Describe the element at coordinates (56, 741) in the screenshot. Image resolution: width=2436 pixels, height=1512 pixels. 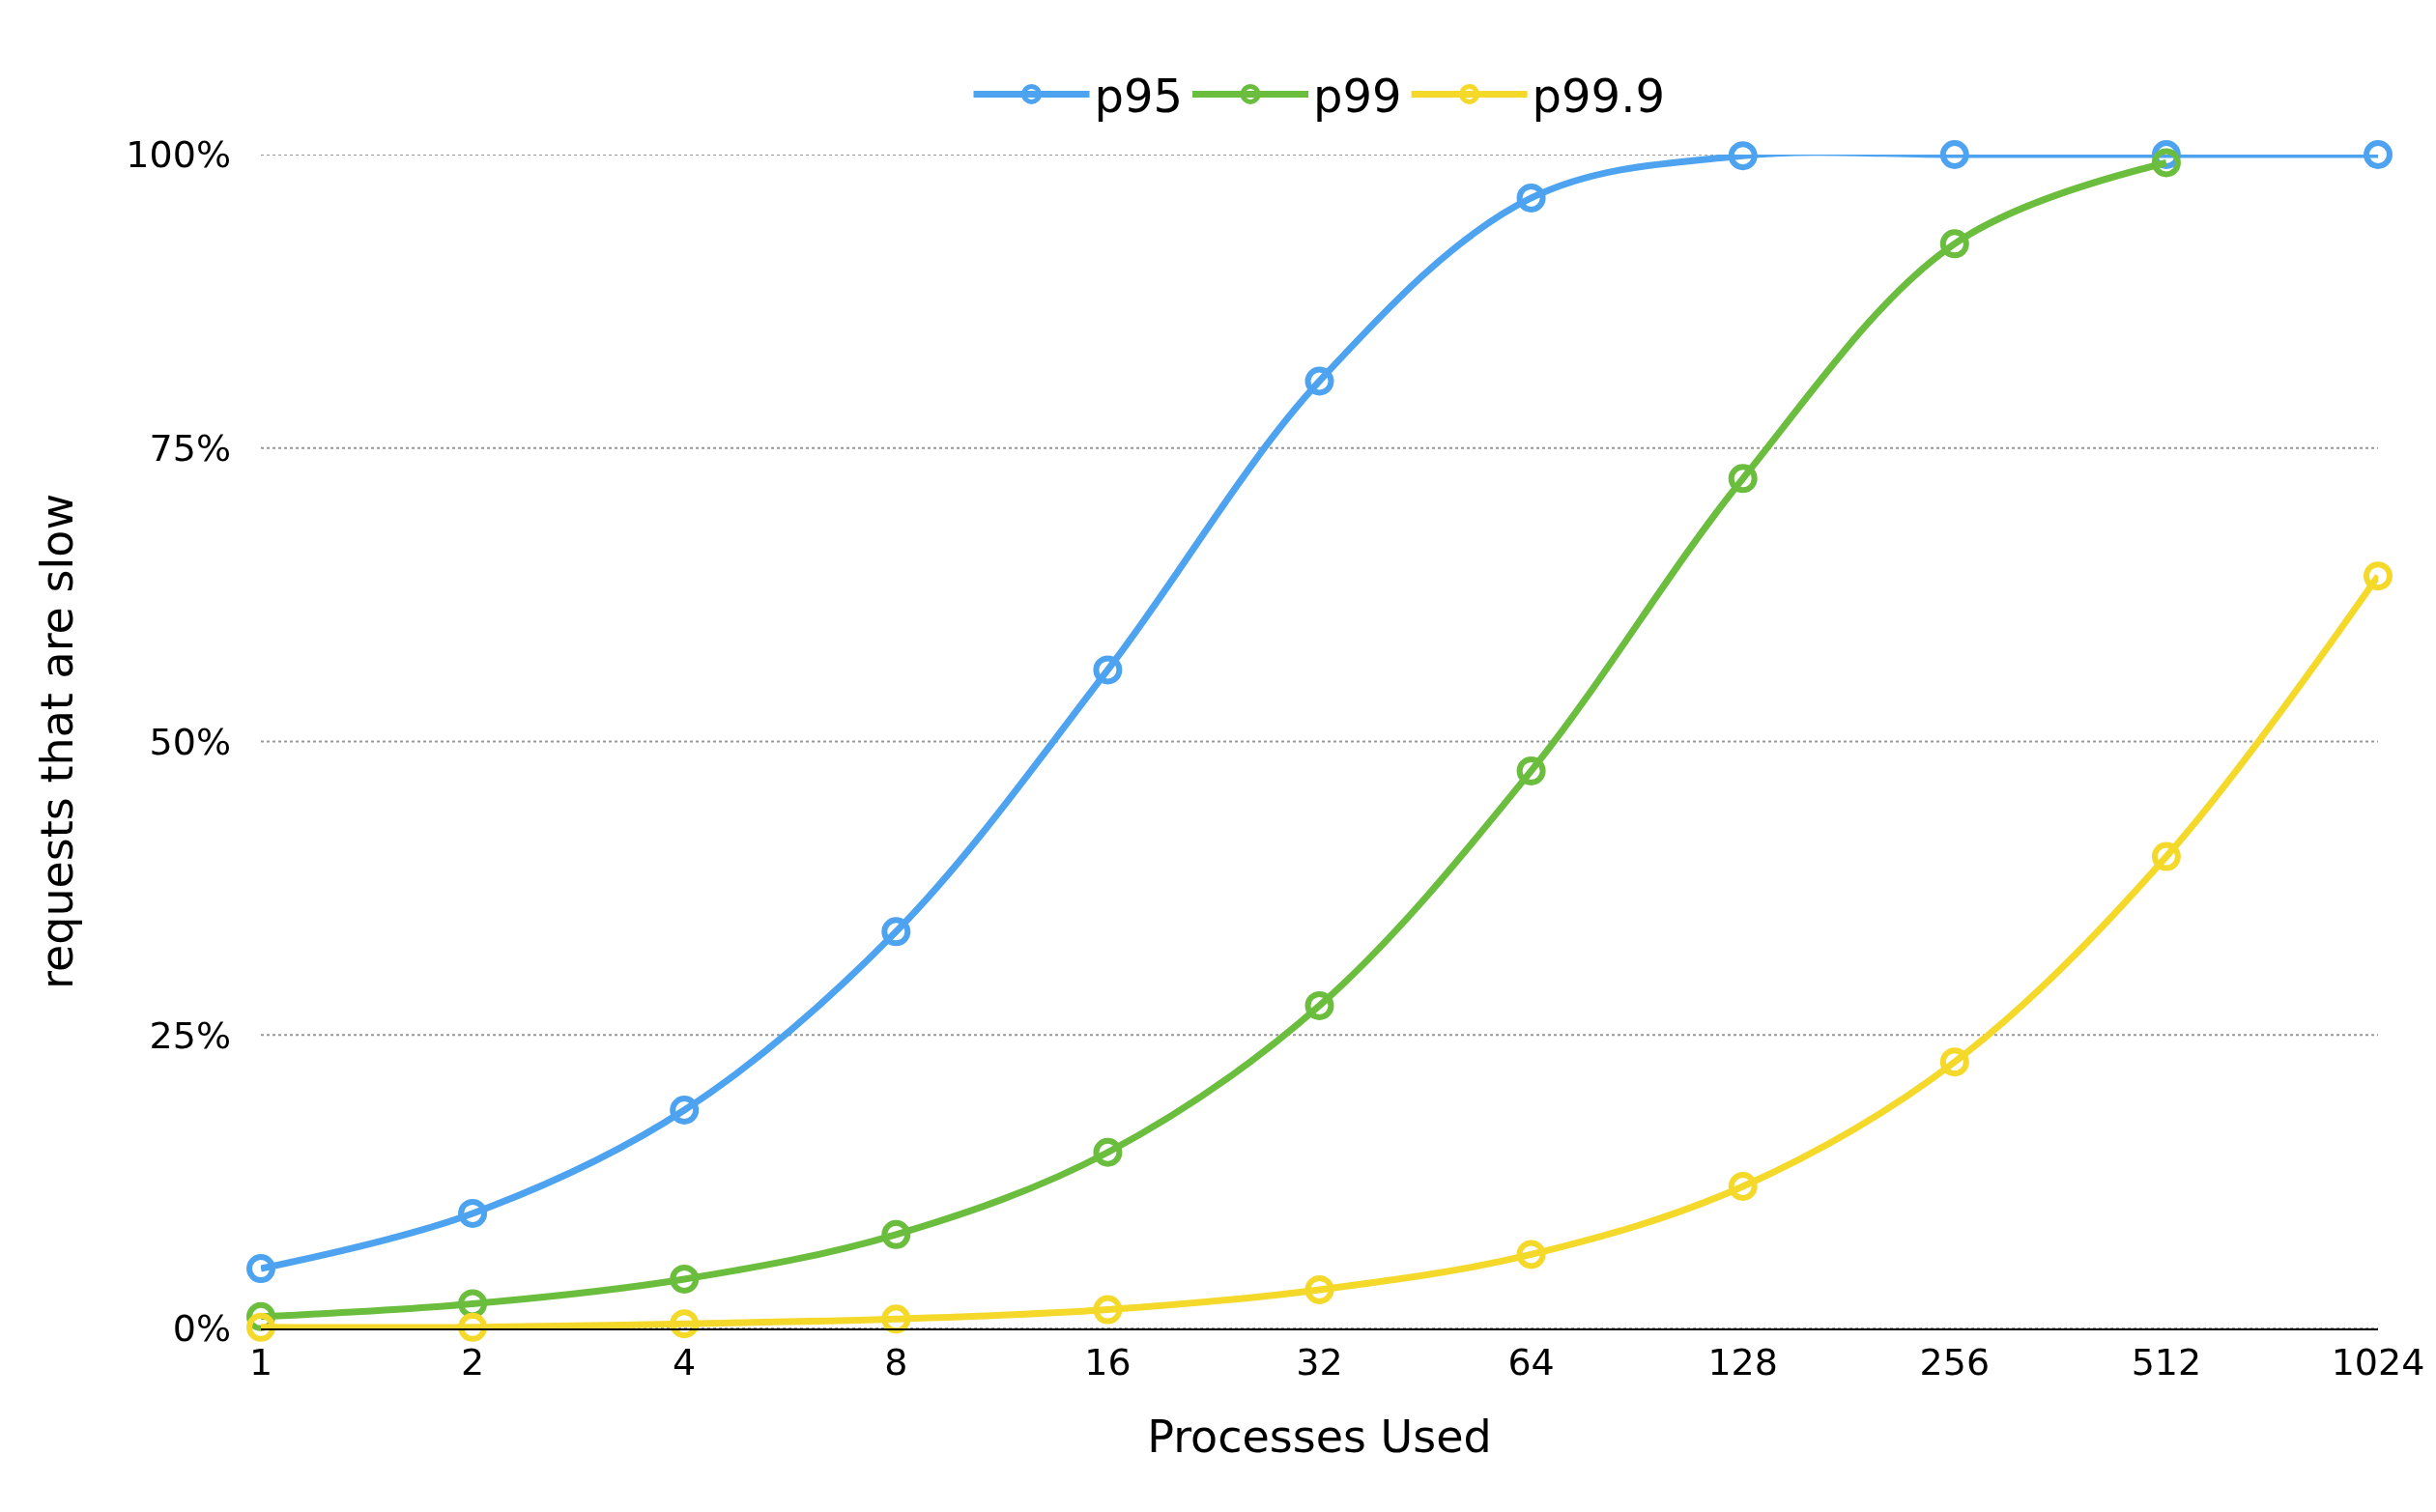
I see `y-axis-title: requests that are slow` at that location.